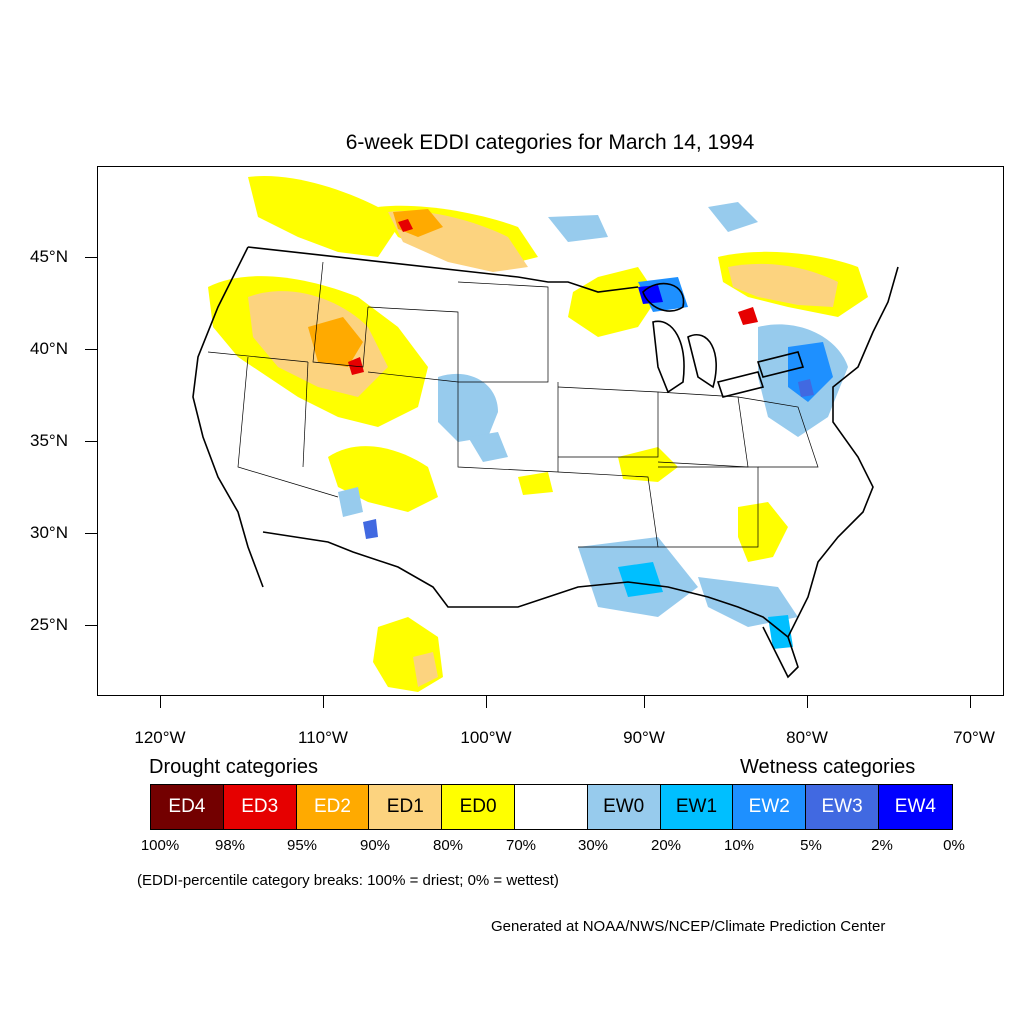 The width and height of the screenshot is (1024, 1024). What do you see at coordinates (974, 737) in the screenshot?
I see `lon-label-70: 70°W` at bounding box center [974, 737].